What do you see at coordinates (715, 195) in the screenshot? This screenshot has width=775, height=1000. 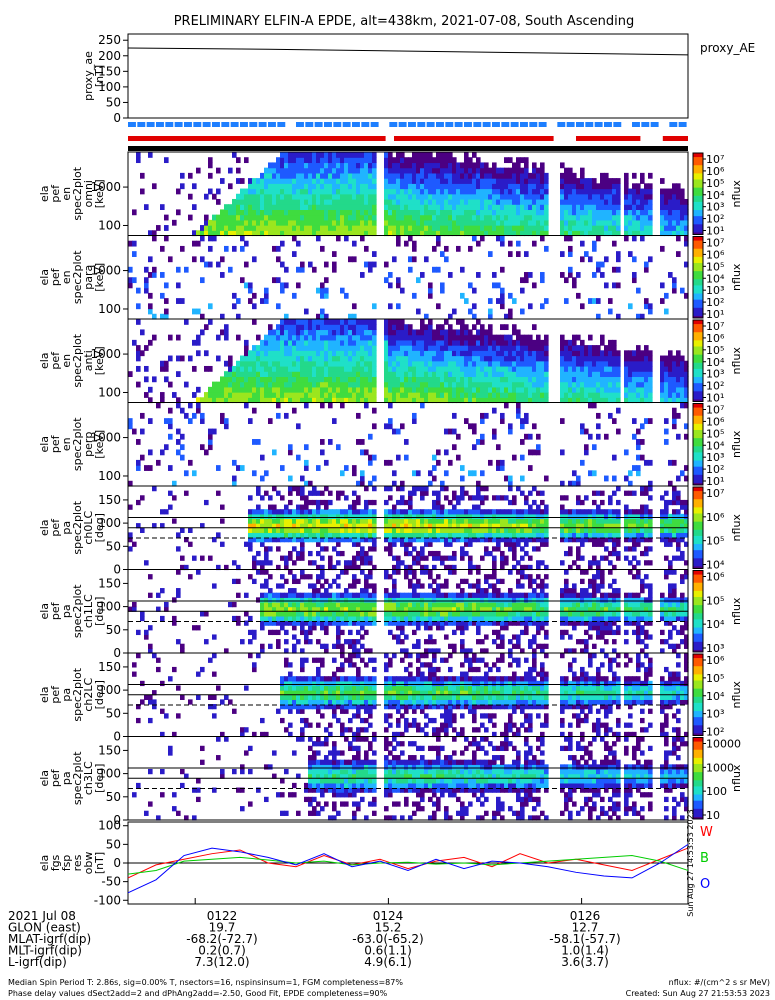 I see `colorbar-tick-label: 10⁴` at bounding box center [715, 195].